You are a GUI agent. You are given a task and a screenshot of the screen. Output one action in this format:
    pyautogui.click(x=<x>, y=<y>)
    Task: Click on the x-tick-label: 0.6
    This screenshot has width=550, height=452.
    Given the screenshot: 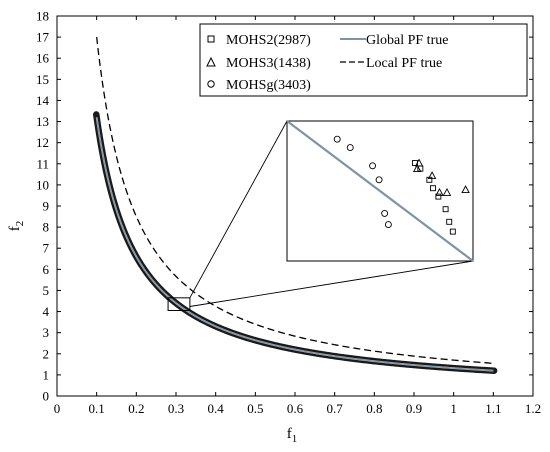 What is the action you would take?
    pyautogui.click(x=295, y=408)
    